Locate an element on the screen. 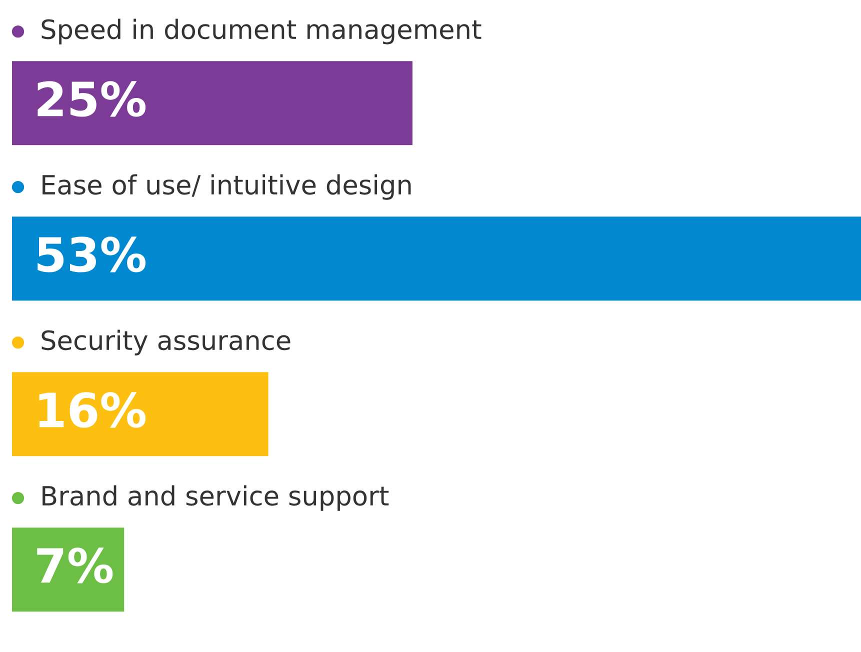 This screenshot has height=652, width=861. y-tick-label: Brand and service support is located at coordinates (215, 498).